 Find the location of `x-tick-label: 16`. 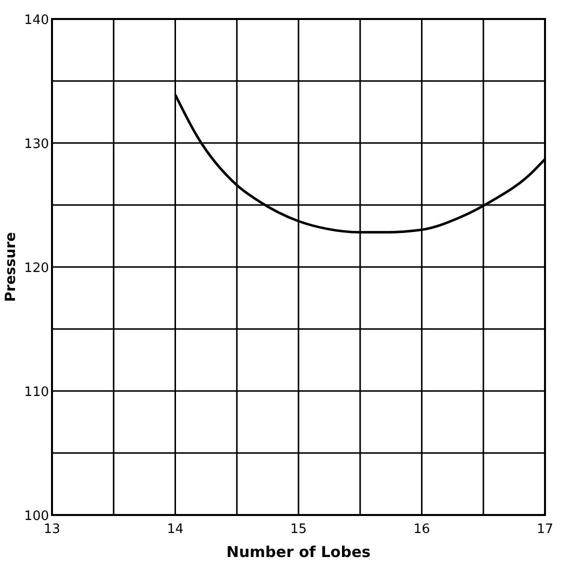

x-tick-label: 16 is located at coordinates (421, 529).